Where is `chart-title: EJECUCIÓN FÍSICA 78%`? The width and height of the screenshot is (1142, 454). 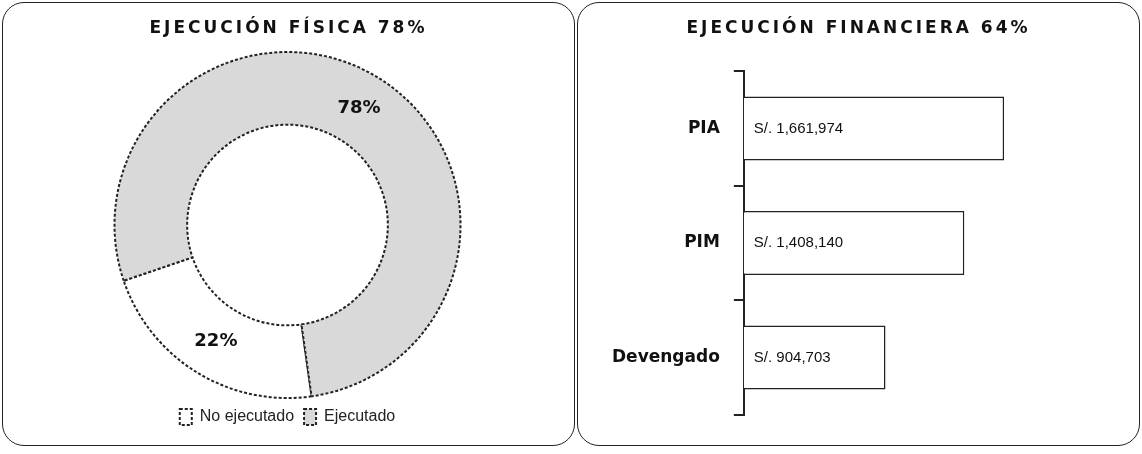 chart-title: EJECUCIÓN FÍSICA 78% is located at coordinates (288, 27).